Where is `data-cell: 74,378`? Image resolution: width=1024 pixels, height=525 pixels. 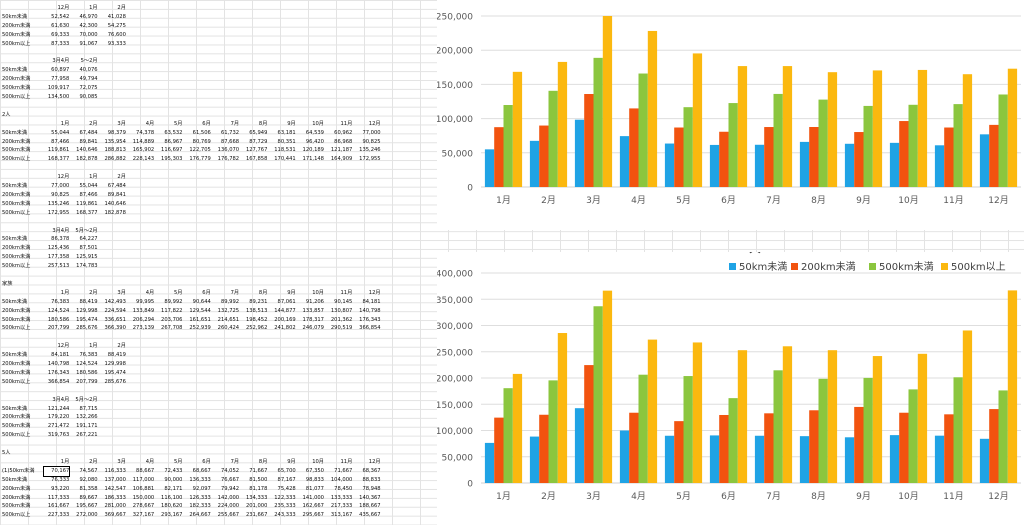 data-cell: 74,378 is located at coordinates (145, 132).